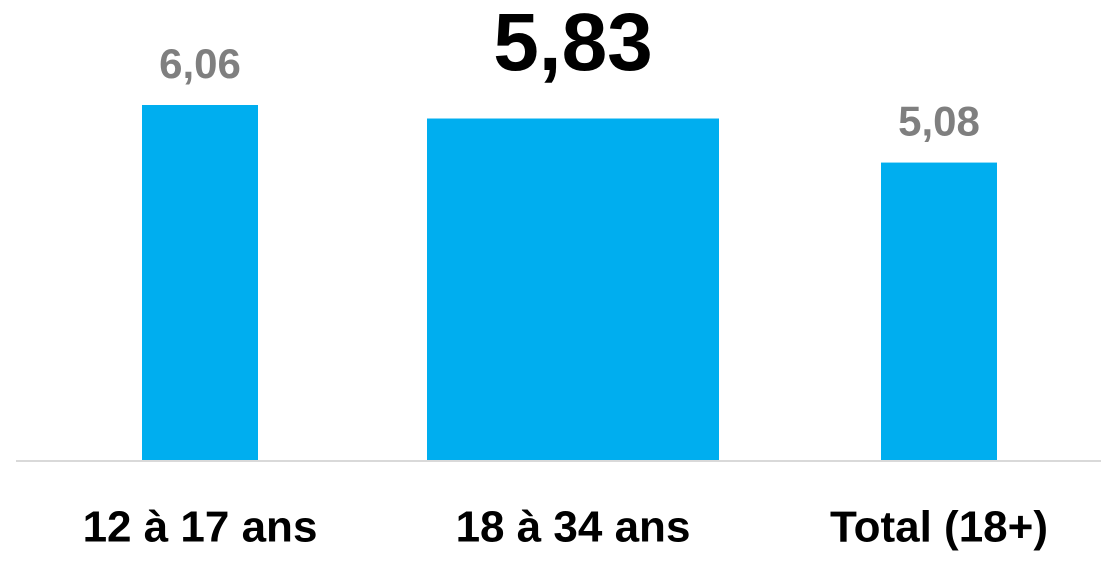 Image resolution: width=1101 pixels, height=561 pixels. What do you see at coordinates (939, 121) in the screenshot?
I see `data-label: 5,08` at bounding box center [939, 121].